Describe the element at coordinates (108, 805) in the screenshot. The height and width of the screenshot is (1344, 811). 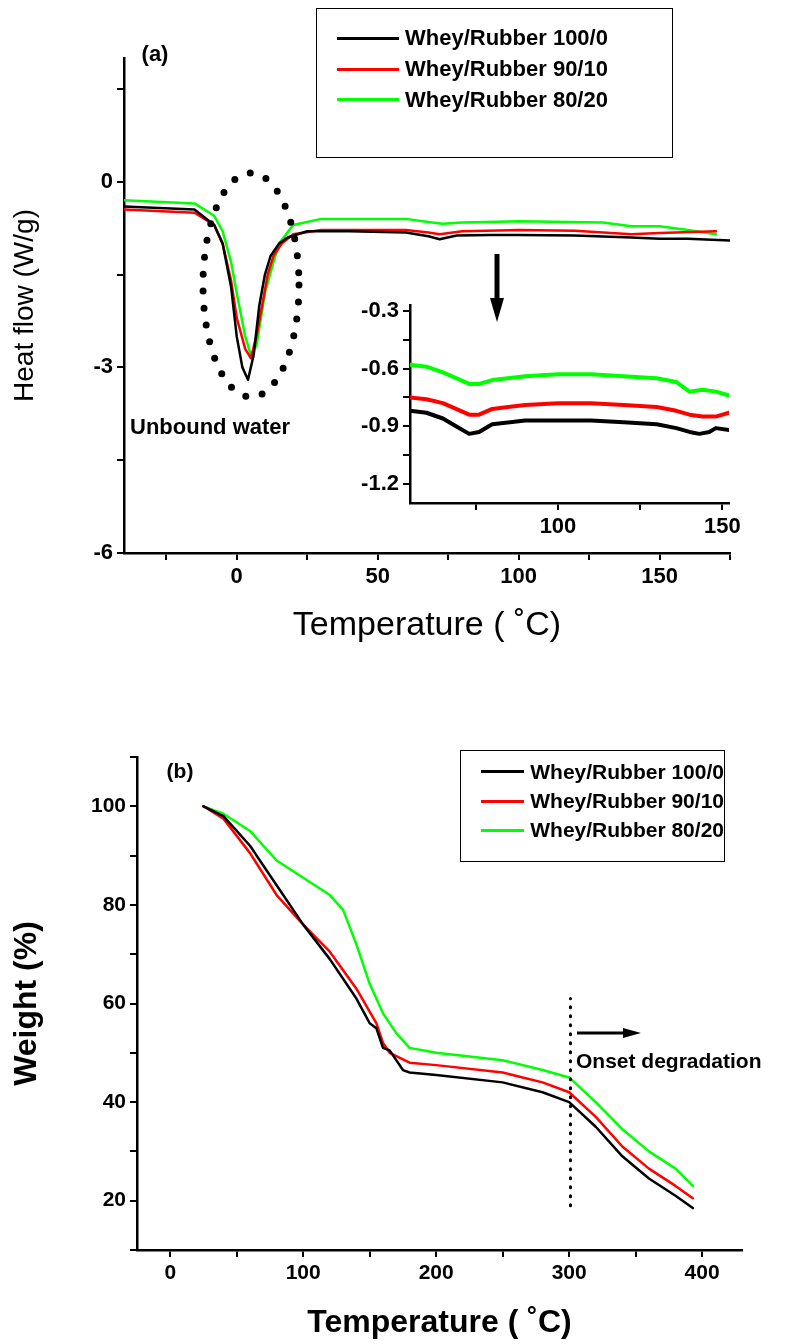
I see `y-tick-label: 100` at that location.